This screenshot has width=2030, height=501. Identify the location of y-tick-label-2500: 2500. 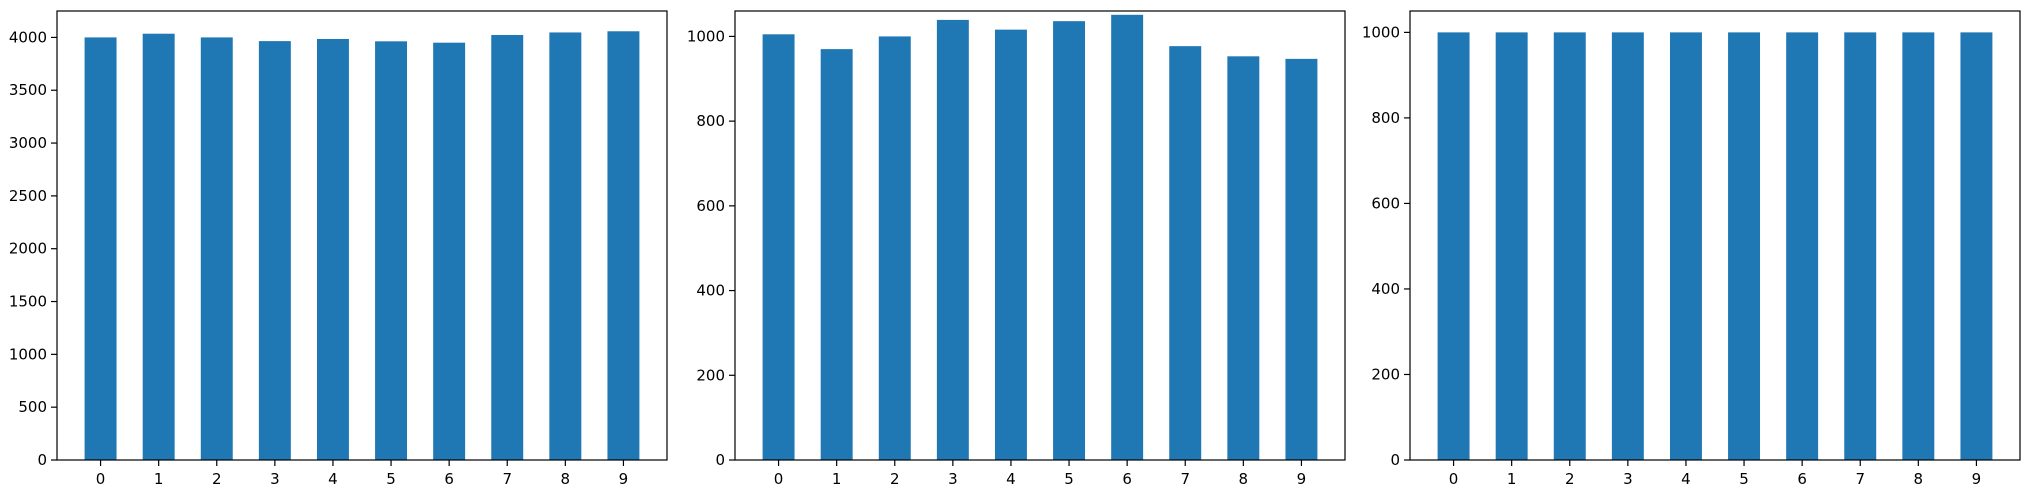
(28, 196).